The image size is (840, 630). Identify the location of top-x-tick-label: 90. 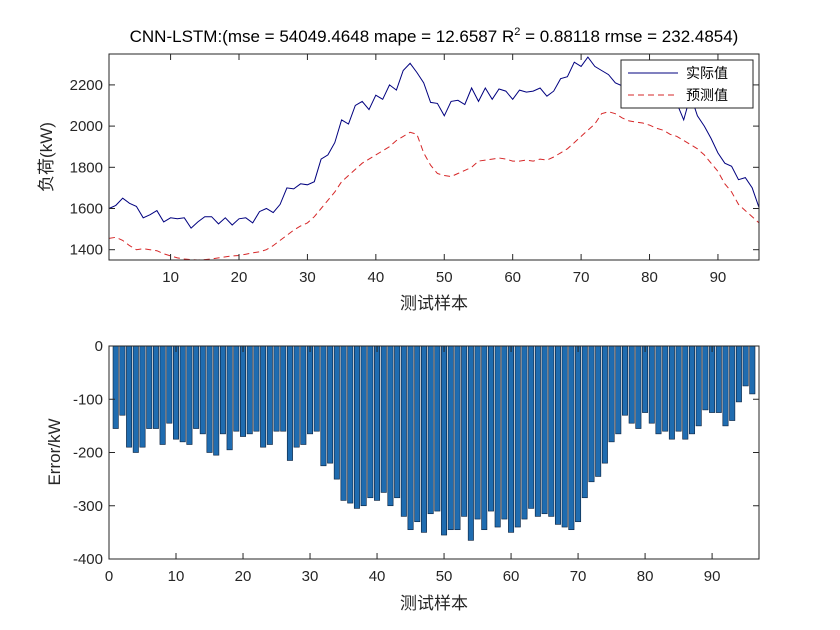
(718, 277).